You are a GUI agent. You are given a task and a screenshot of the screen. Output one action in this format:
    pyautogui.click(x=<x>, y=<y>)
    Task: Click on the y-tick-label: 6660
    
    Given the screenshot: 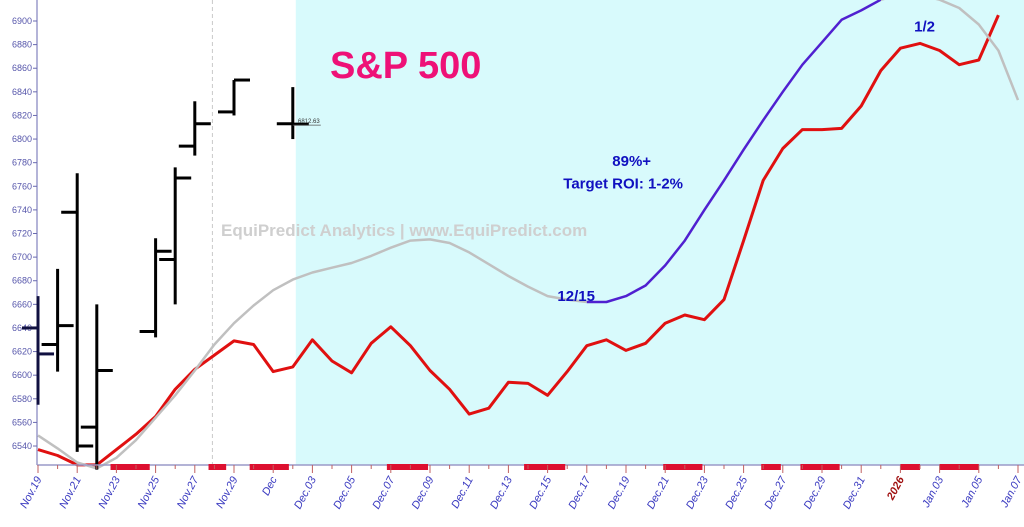 What is the action you would take?
    pyautogui.click(x=22, y=304)
    